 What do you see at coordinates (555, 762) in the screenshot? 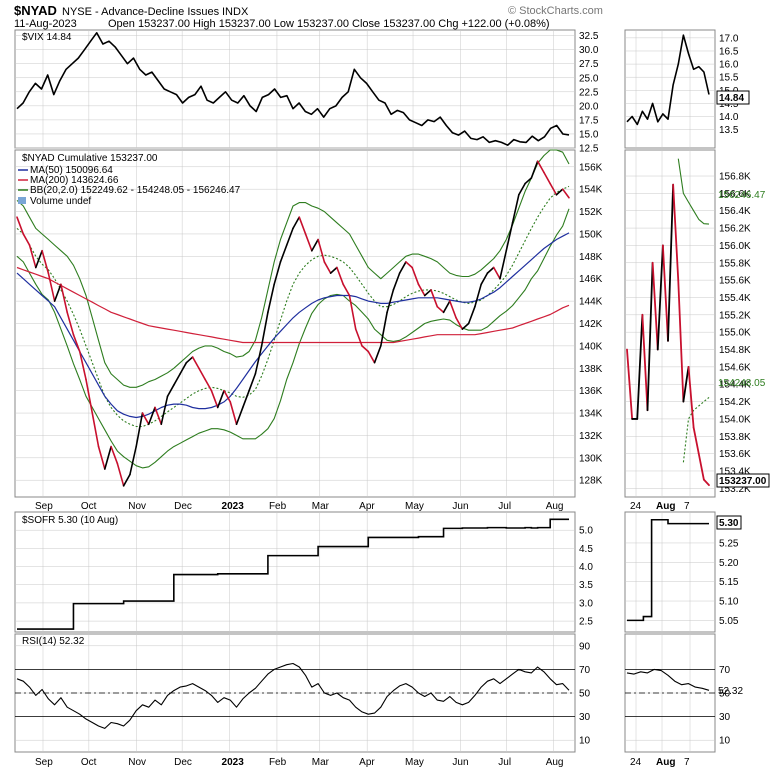
I see `x-tick-label-bottom: Aug` at bounding box center [555, 762].